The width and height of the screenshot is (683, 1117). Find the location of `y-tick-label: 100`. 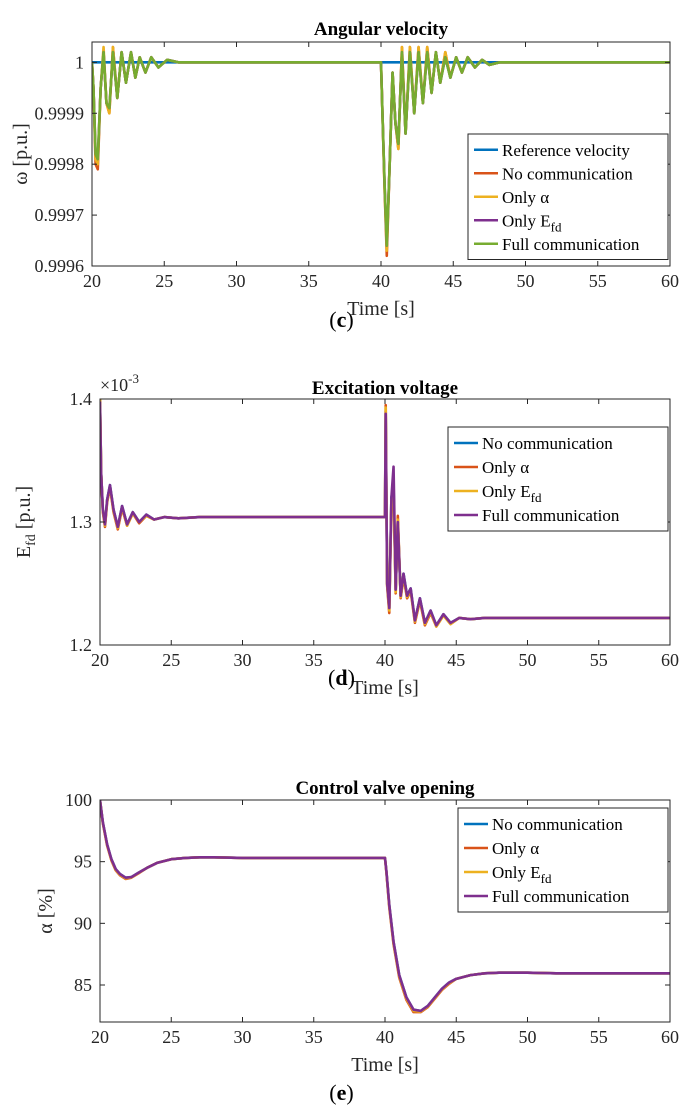

y-tick-label: 100 is located at coordinates (78, 800).